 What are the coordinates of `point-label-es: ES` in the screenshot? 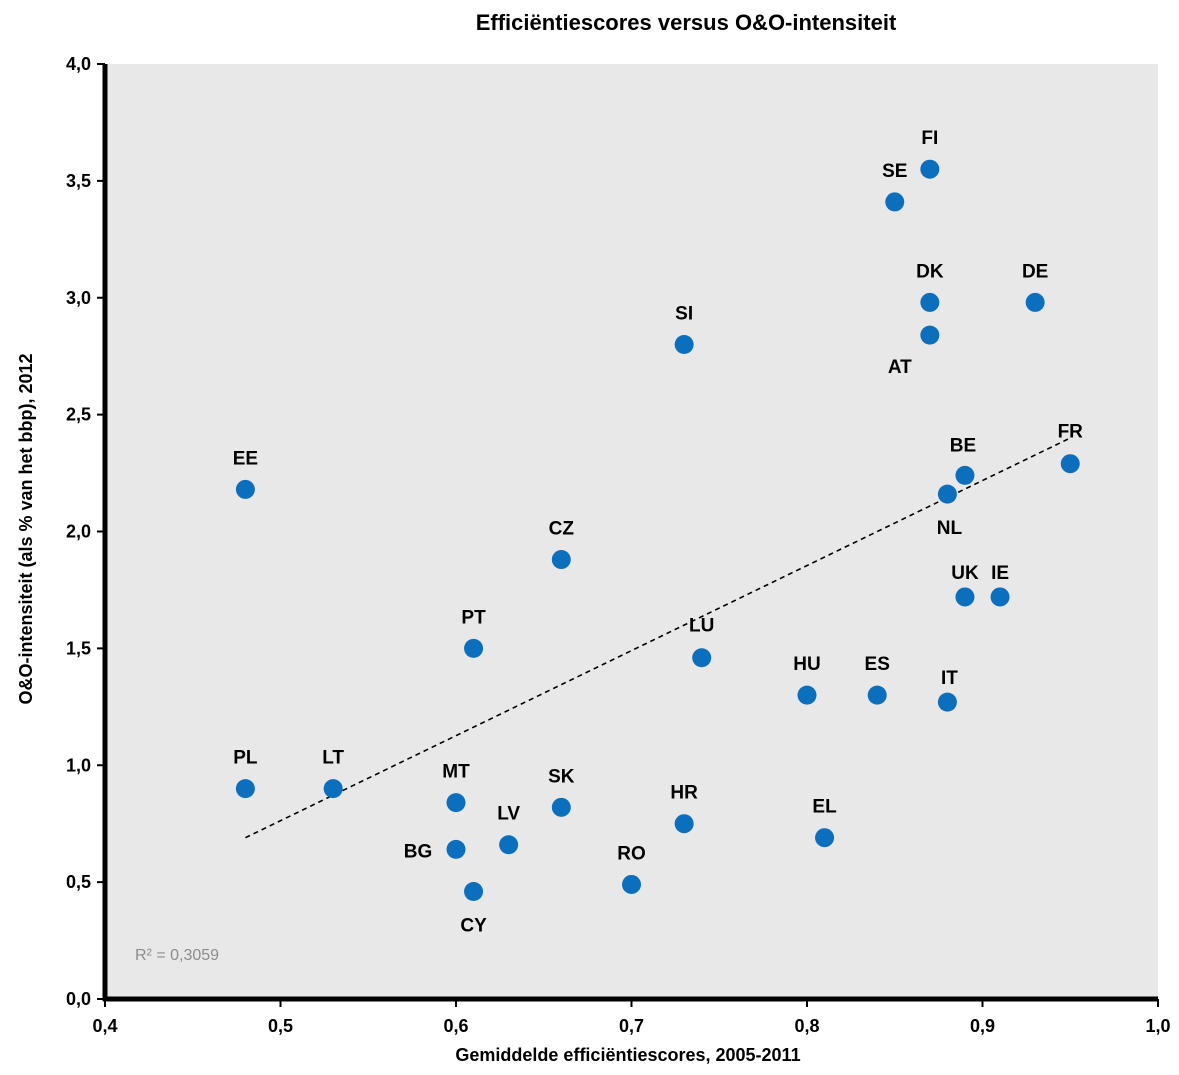 It's located at (877, 664).